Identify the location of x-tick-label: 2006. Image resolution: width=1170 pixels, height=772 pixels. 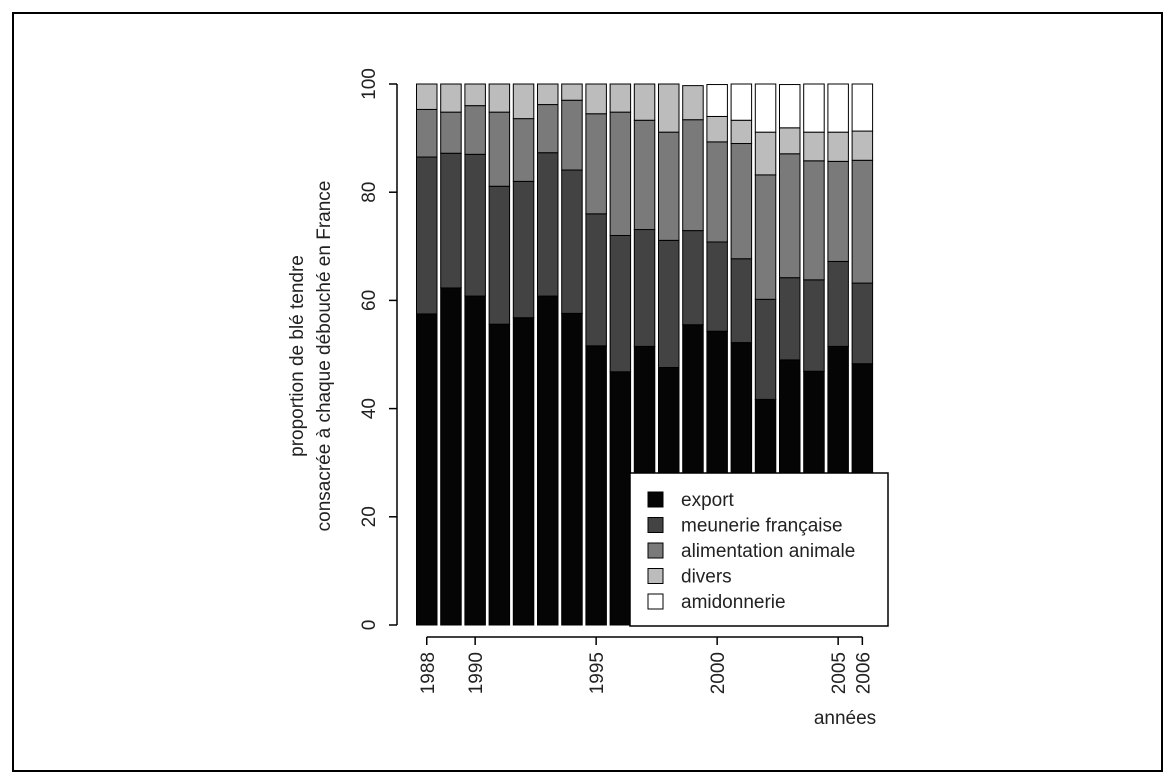
(863, 673).